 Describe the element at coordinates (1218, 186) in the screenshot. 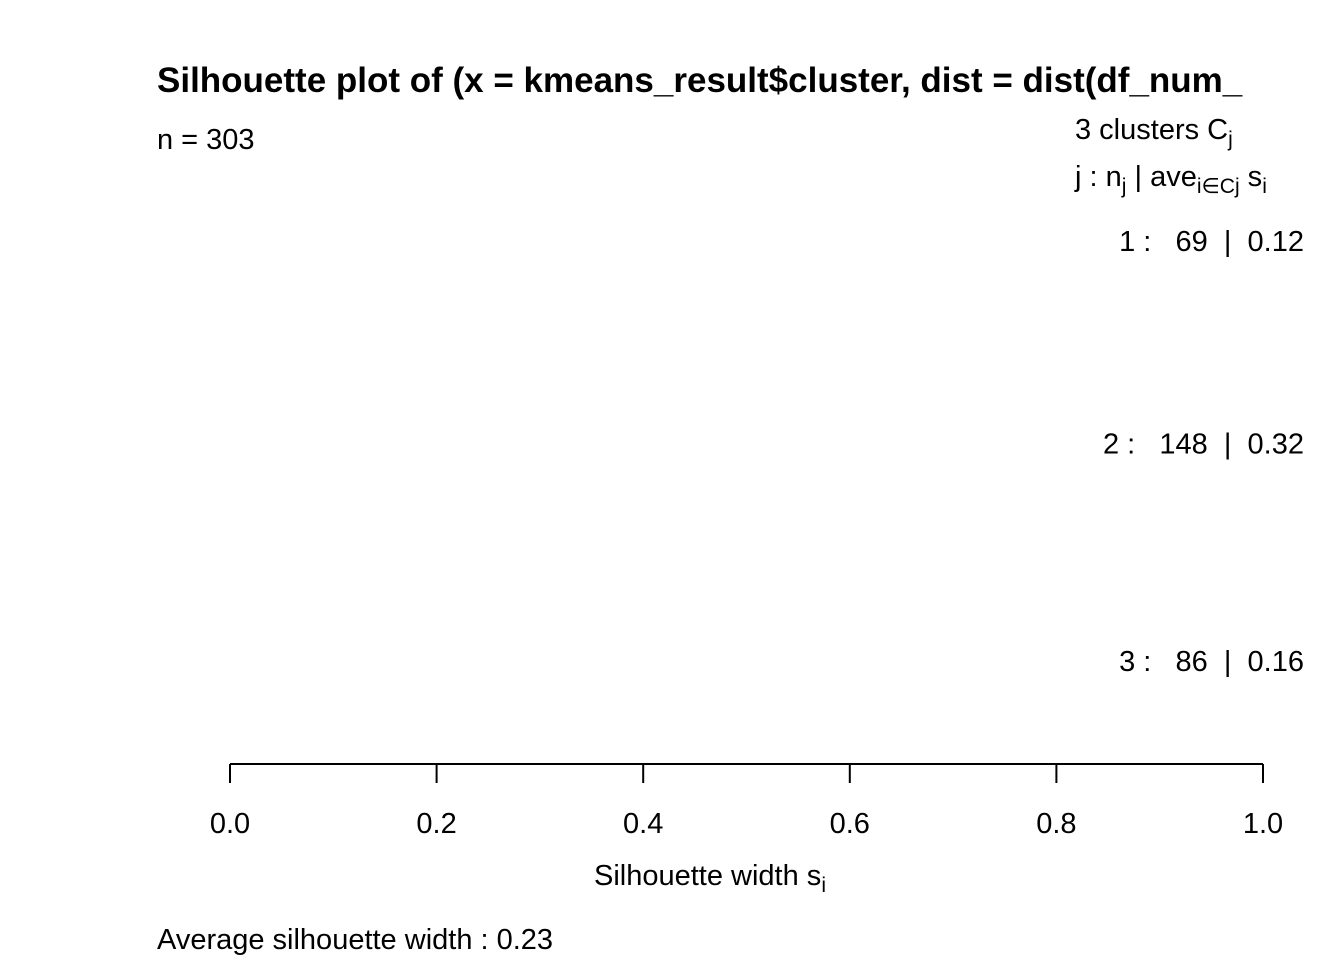

I see `subscript: i∈Cj` at that location.